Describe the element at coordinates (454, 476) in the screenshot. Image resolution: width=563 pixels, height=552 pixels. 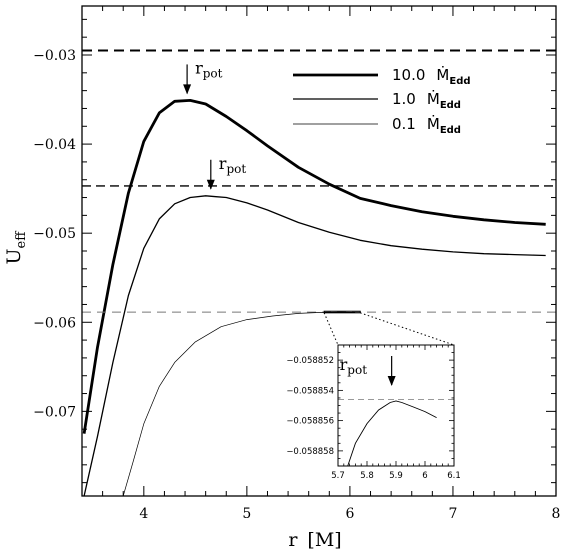
I see `inset-x-tick-label: 6.1` at that location.